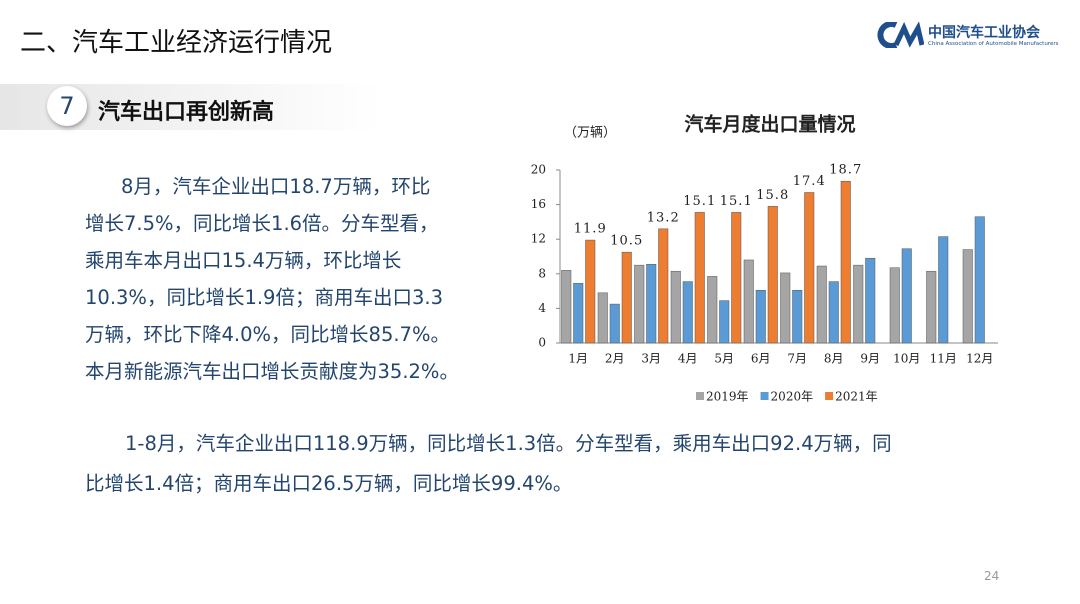 This screenshot has height=604, width=1080. Describe the element at coordinates (590, 229) in the screenshot. I see `data-label: 11.9` at that location.